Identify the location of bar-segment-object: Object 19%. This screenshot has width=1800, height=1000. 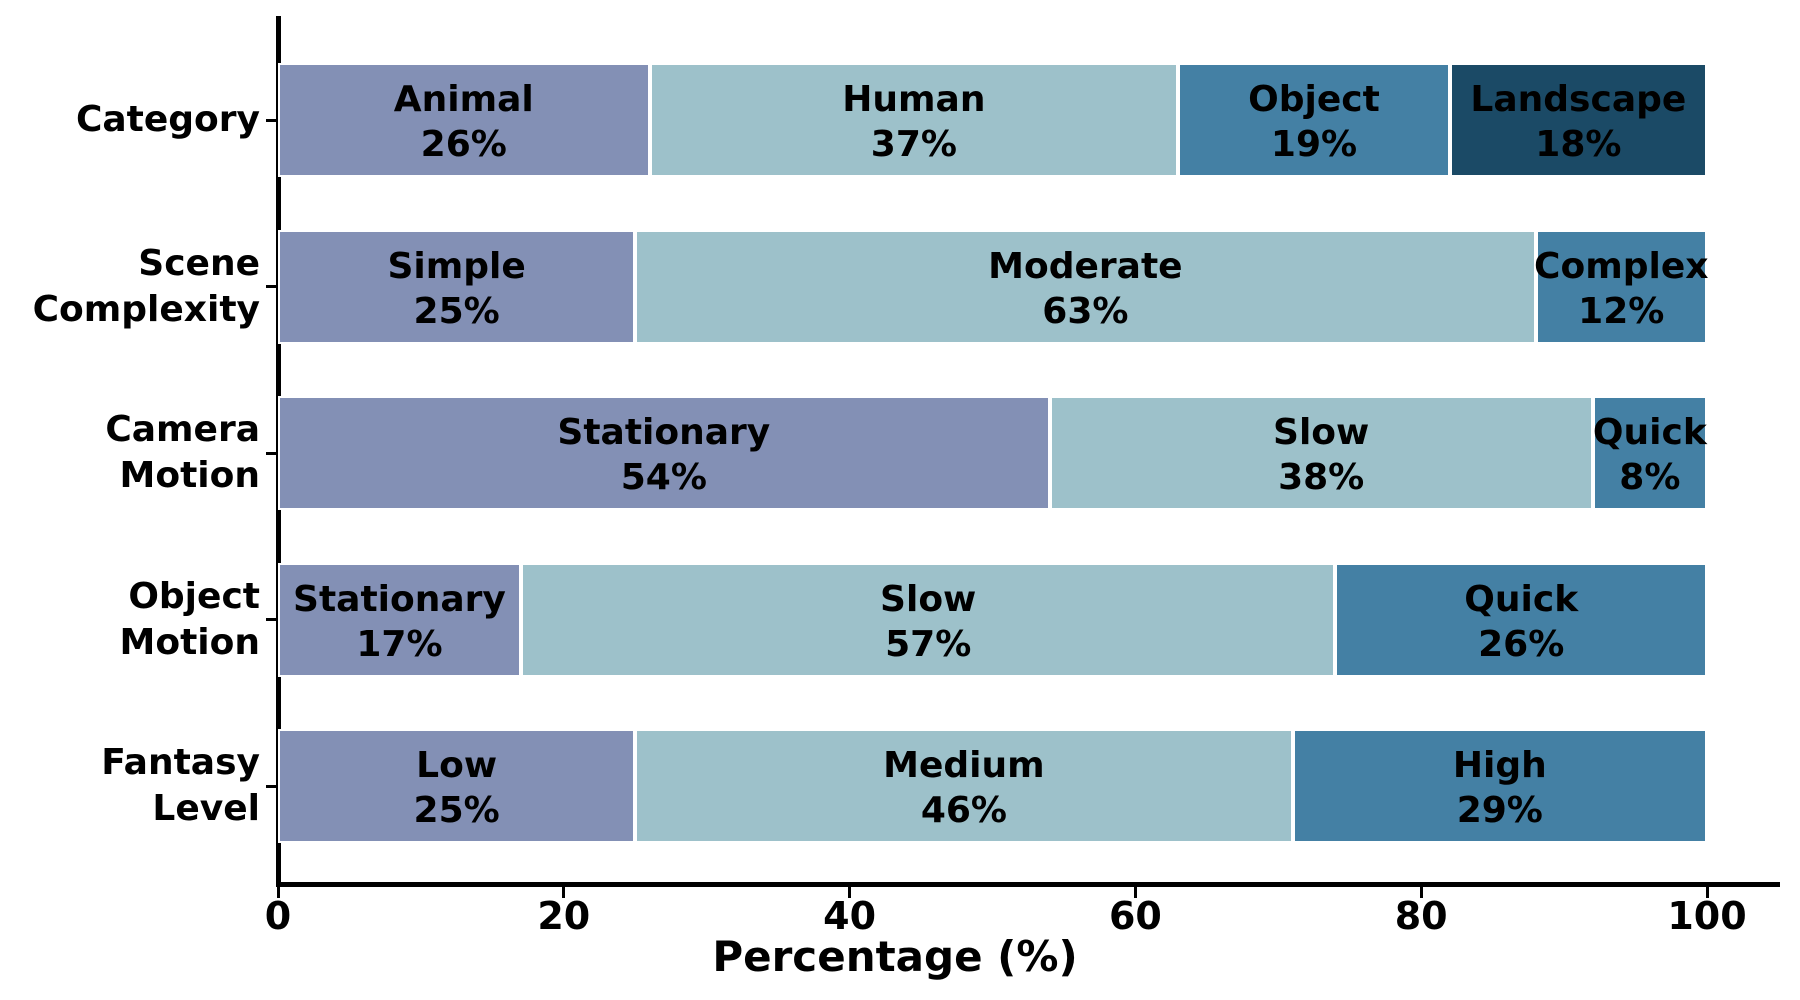
(1314, 120).